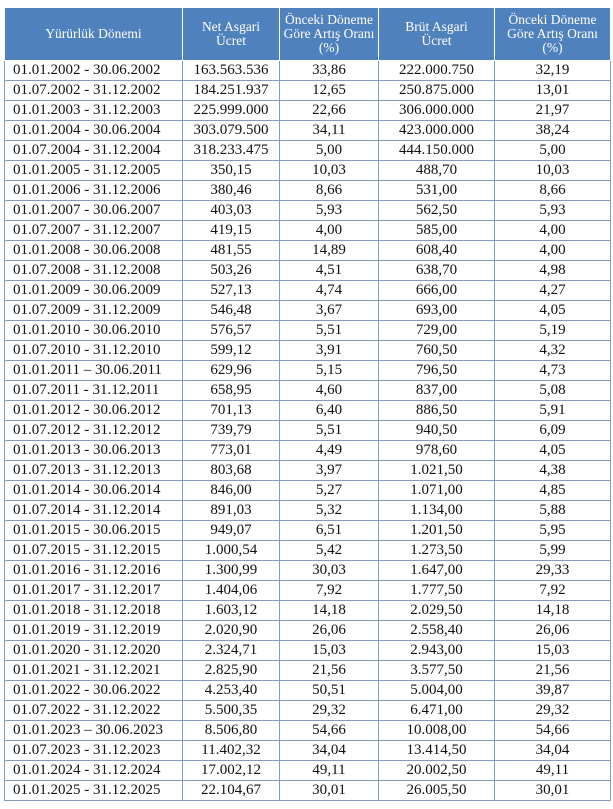  Describe the element at coordinates (329, 790) in the screenshot. I see `net-increase-cell: 30,01` at that location.